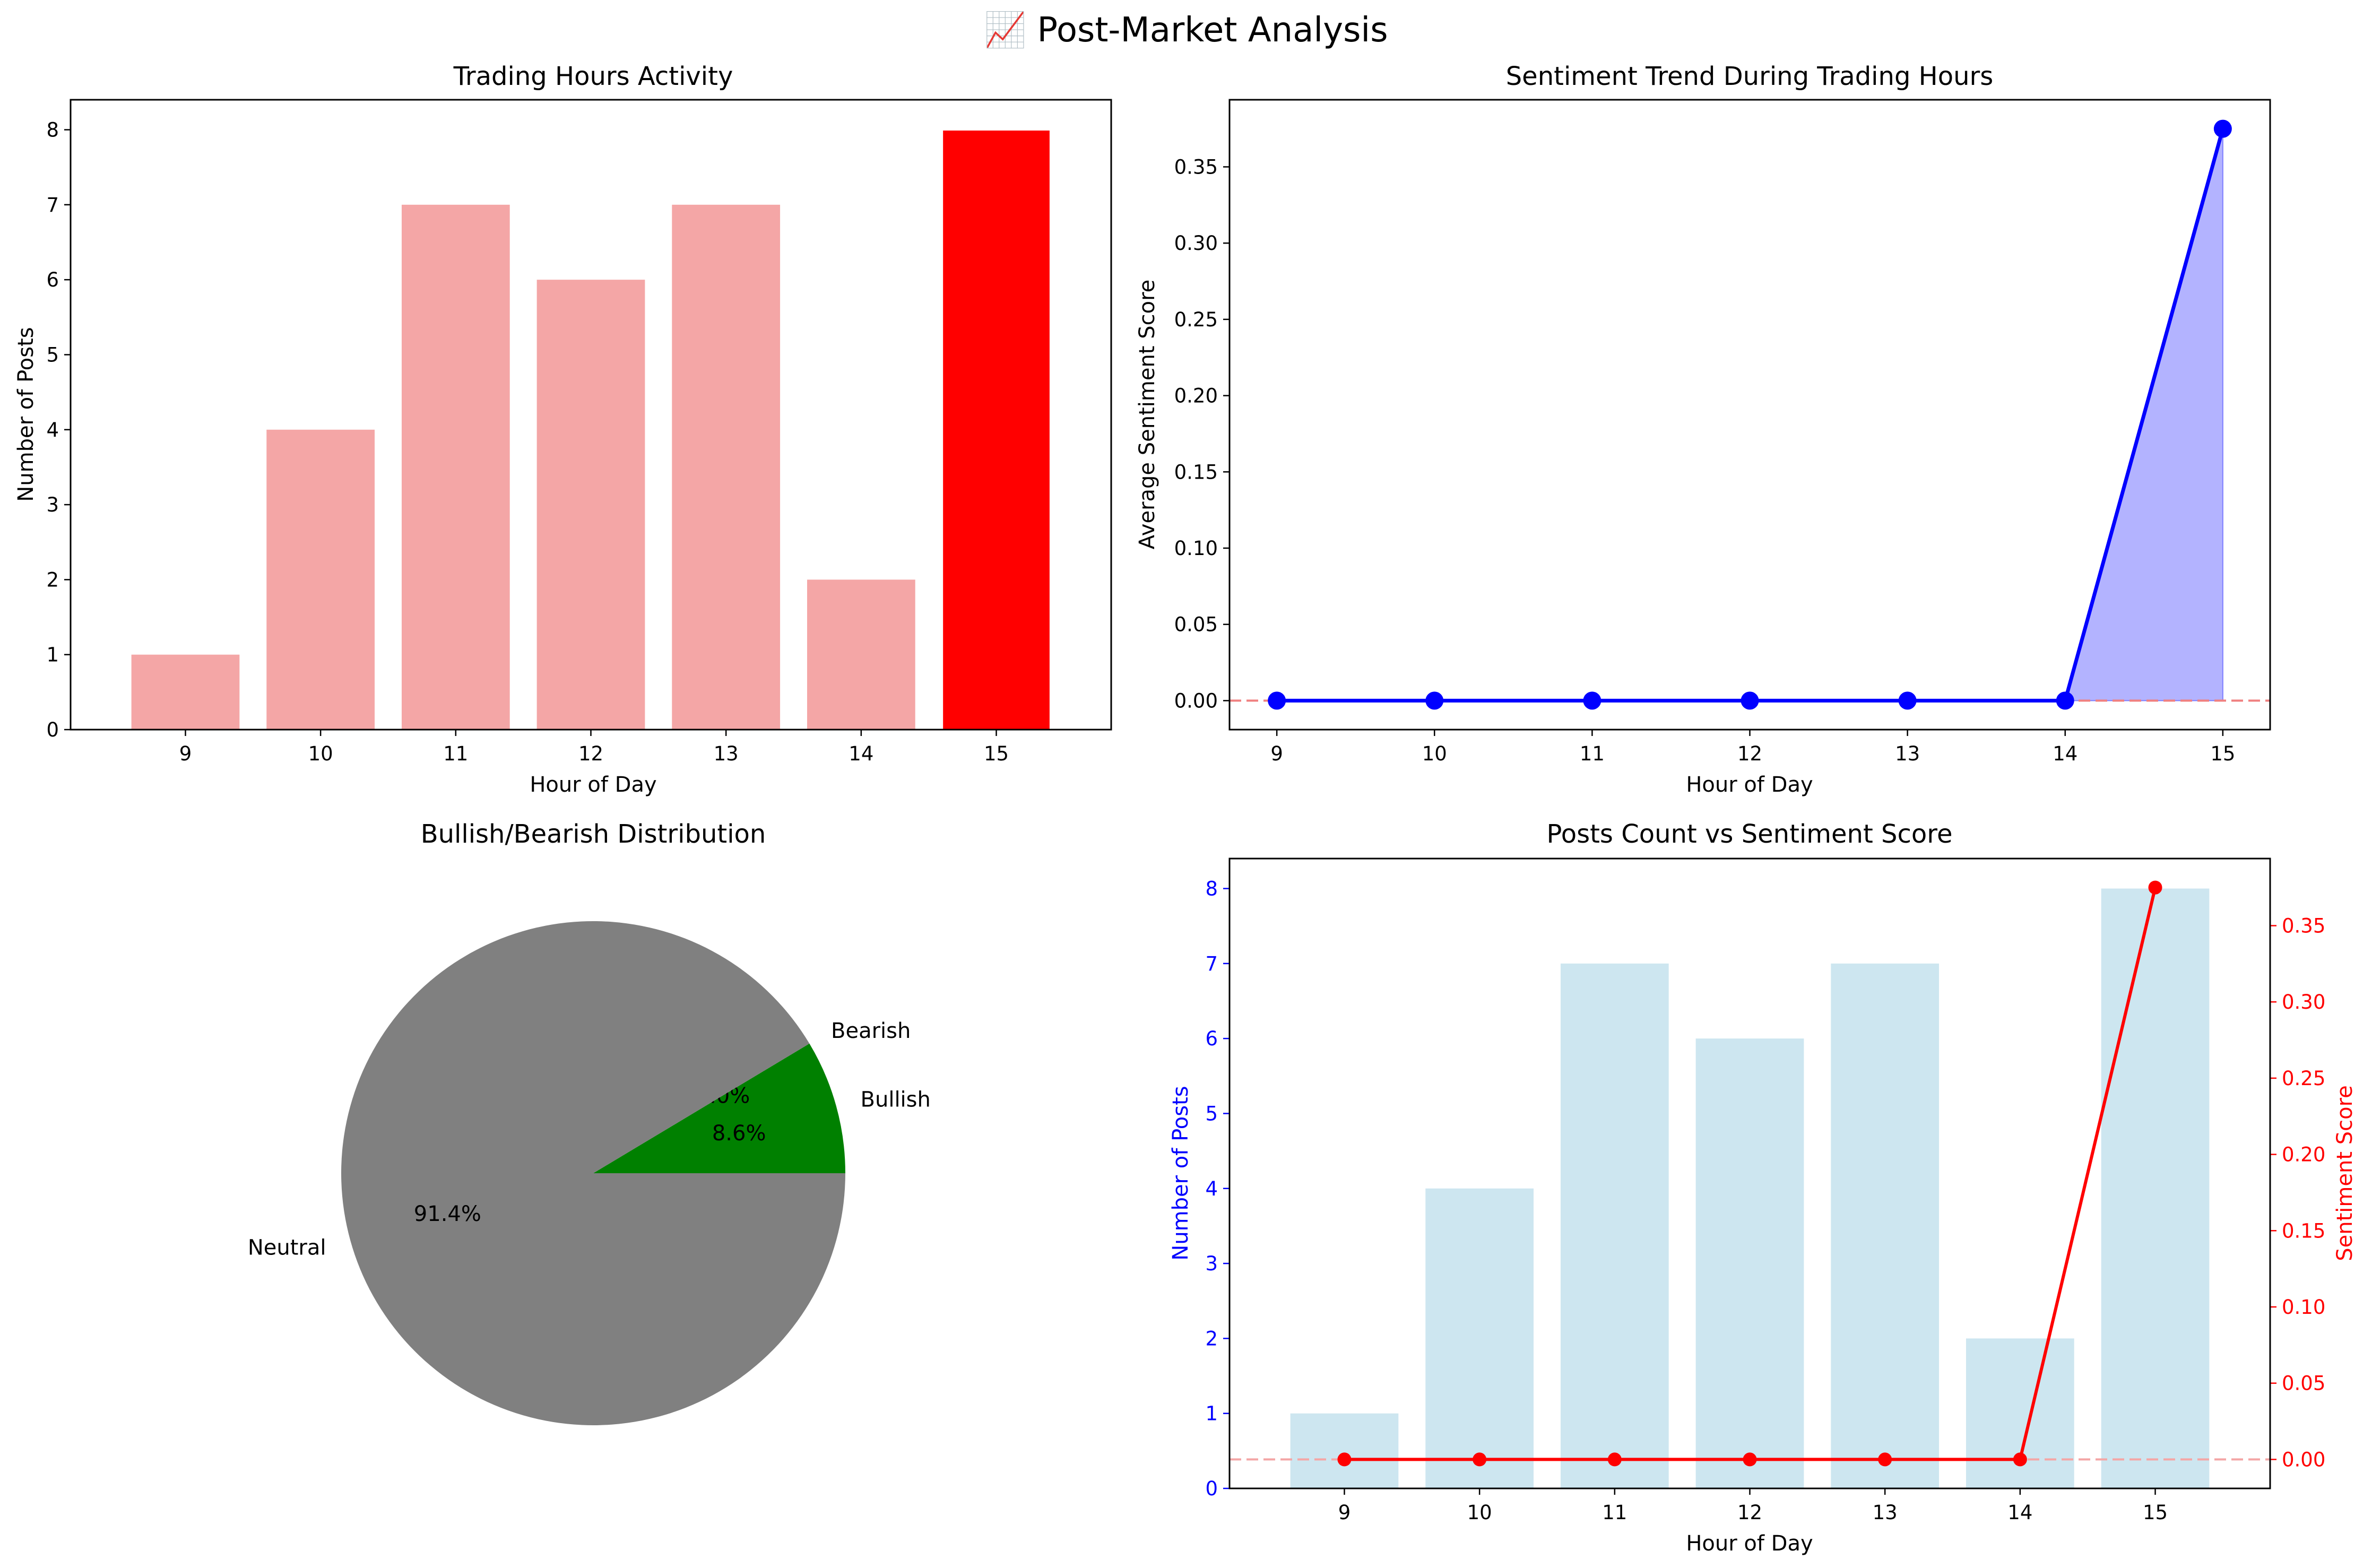  What do you see at coordinates (2304, 1154) in the screenshot?
I see `secondary-y-tick-label: 0.20` at bounding box center [2304, 1154].